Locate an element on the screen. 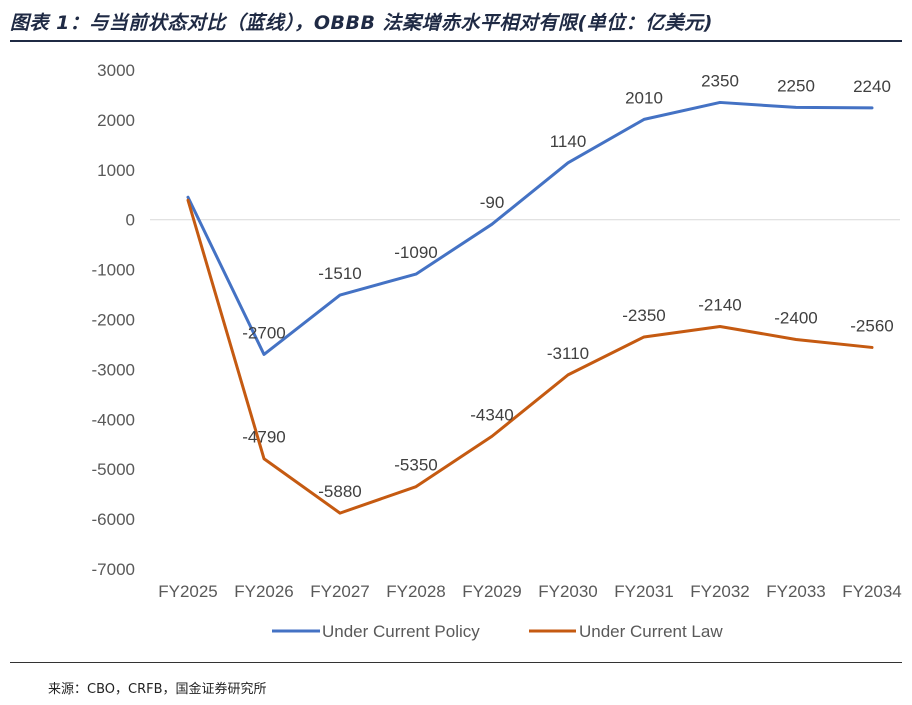 The height and width of the screenshot is (705, 912). data-label: -90 is located at coordinates (492, 202).